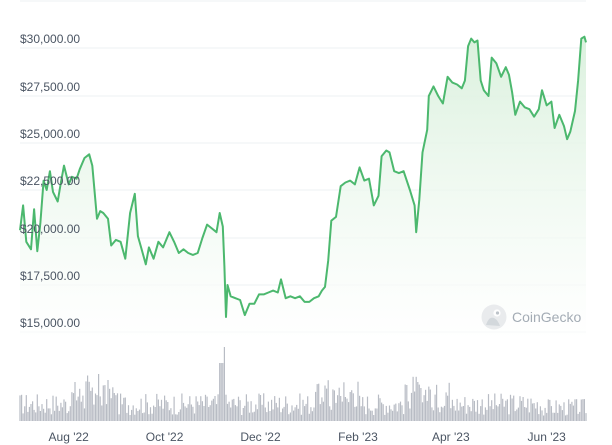 The height and width of the screenshot is (445, 612). Describe the element at coordinates (50, 276) in the screenshot. I see `y-tick-label: $17,500.00` at that location.